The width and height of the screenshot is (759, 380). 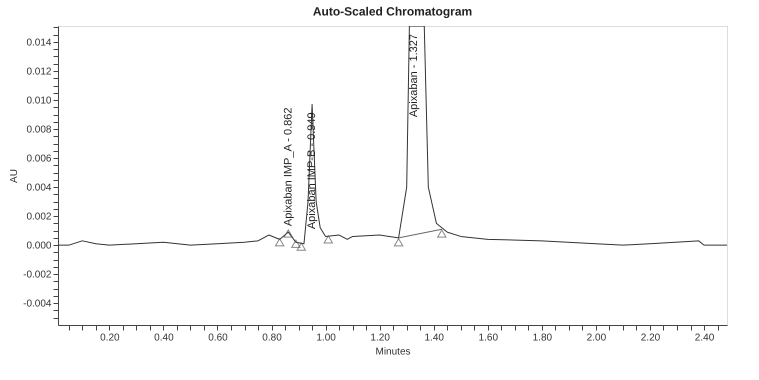 What do you see at coordinates (218, 338) in the screenshot?
I see `x-tick-label: 0.60` at bounding box center [218, 338].